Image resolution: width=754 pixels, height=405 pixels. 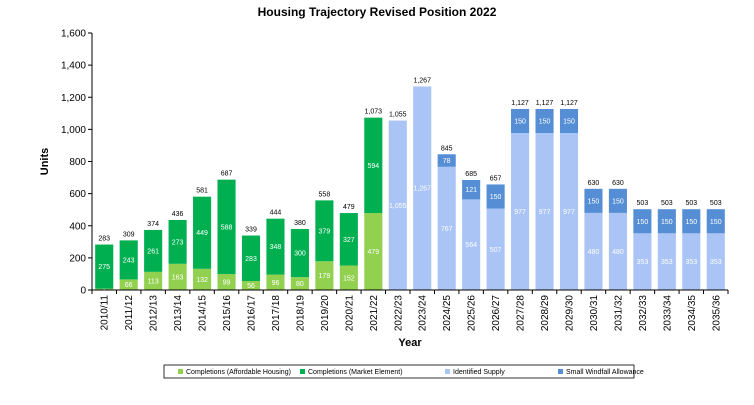 I want to click on bar-data-label: 767, so click(x=447, y=229).